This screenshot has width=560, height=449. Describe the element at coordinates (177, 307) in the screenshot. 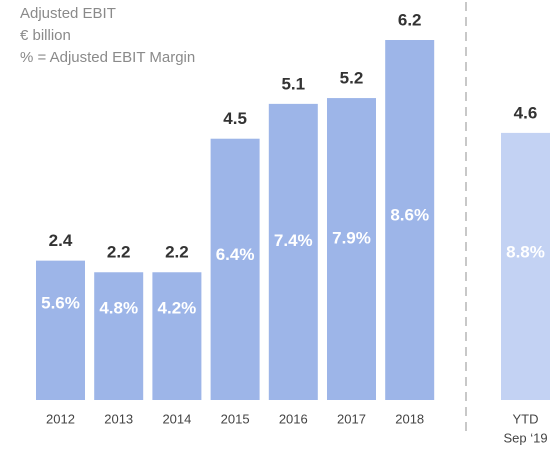

I see `margin-label: 4.2%` at that location.